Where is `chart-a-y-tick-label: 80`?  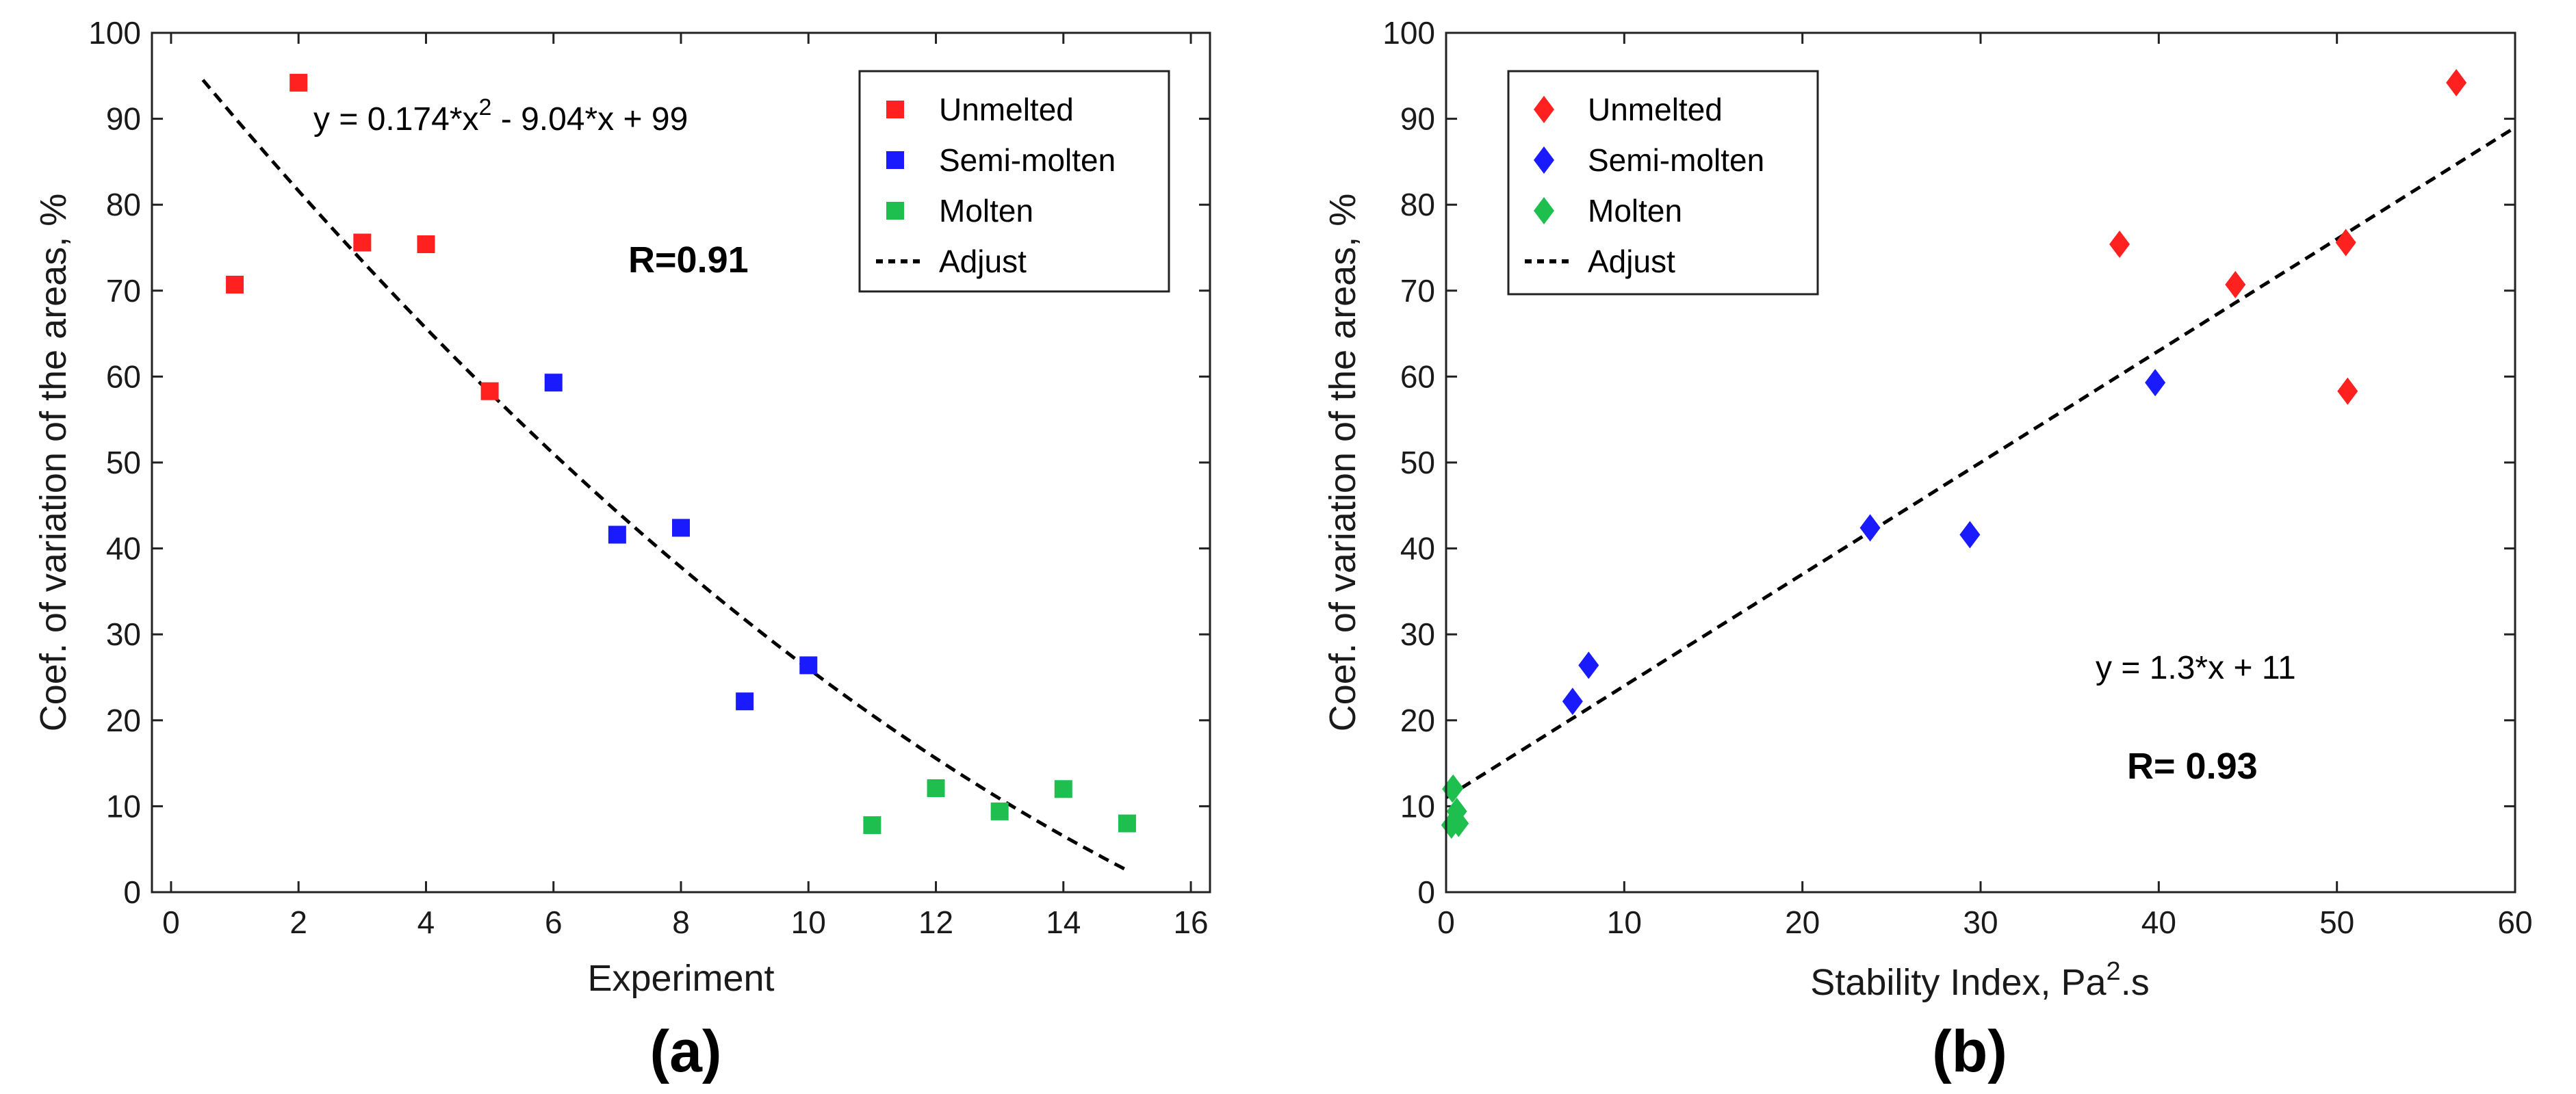
chart-a-y-tick-label: 80 is located at coordinates (124, 204).